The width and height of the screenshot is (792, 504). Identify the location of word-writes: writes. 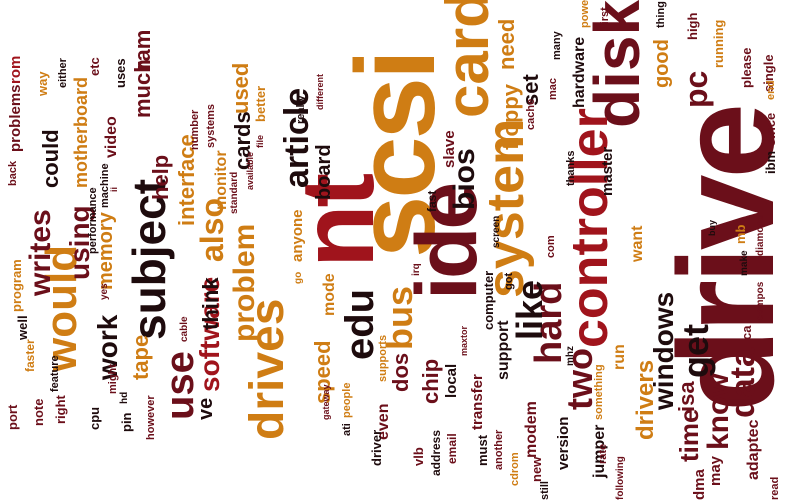
(40, 252).